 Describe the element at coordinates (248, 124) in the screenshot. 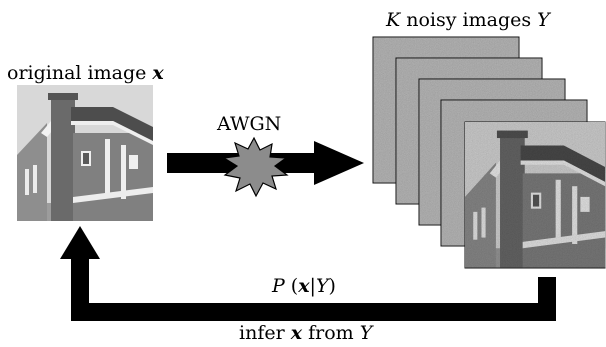

I see `awgn-label: AWGN` at that location.